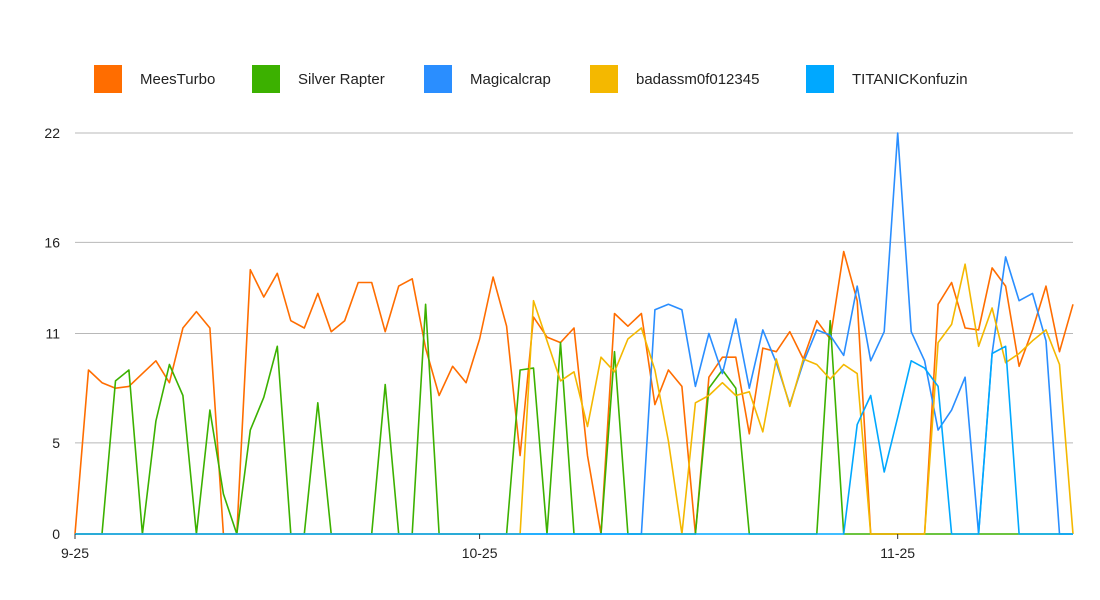  I want to click on x-tick-label: 11-25, so click(897, 553).